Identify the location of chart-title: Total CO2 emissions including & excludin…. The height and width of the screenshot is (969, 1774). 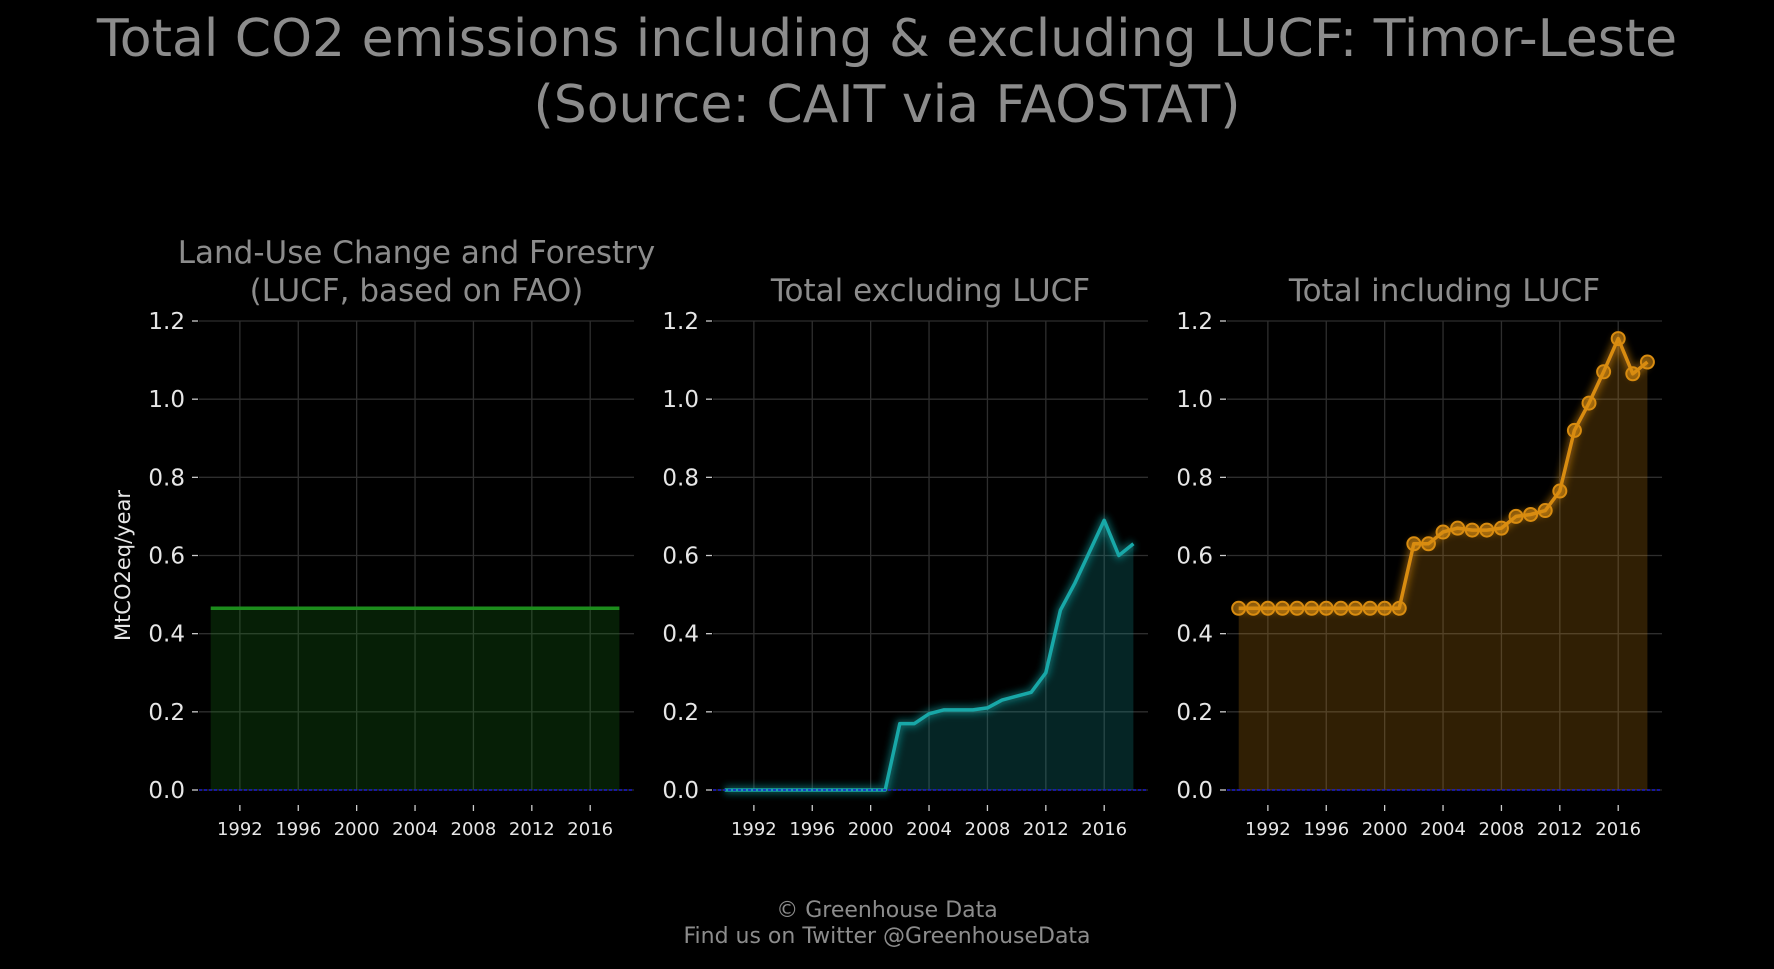
(887, 72).